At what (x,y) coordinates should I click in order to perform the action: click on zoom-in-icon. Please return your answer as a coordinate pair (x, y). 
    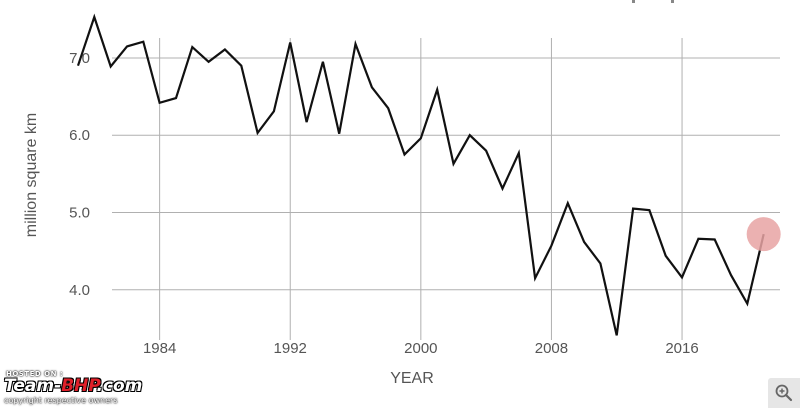
    Looking at the image, I should click on (784, 393).